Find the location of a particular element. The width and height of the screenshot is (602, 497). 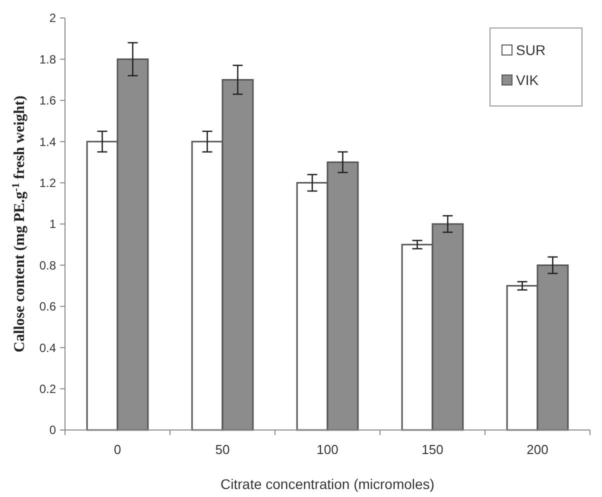

y-tick-label: 1 is located at coordinates (52, 224).